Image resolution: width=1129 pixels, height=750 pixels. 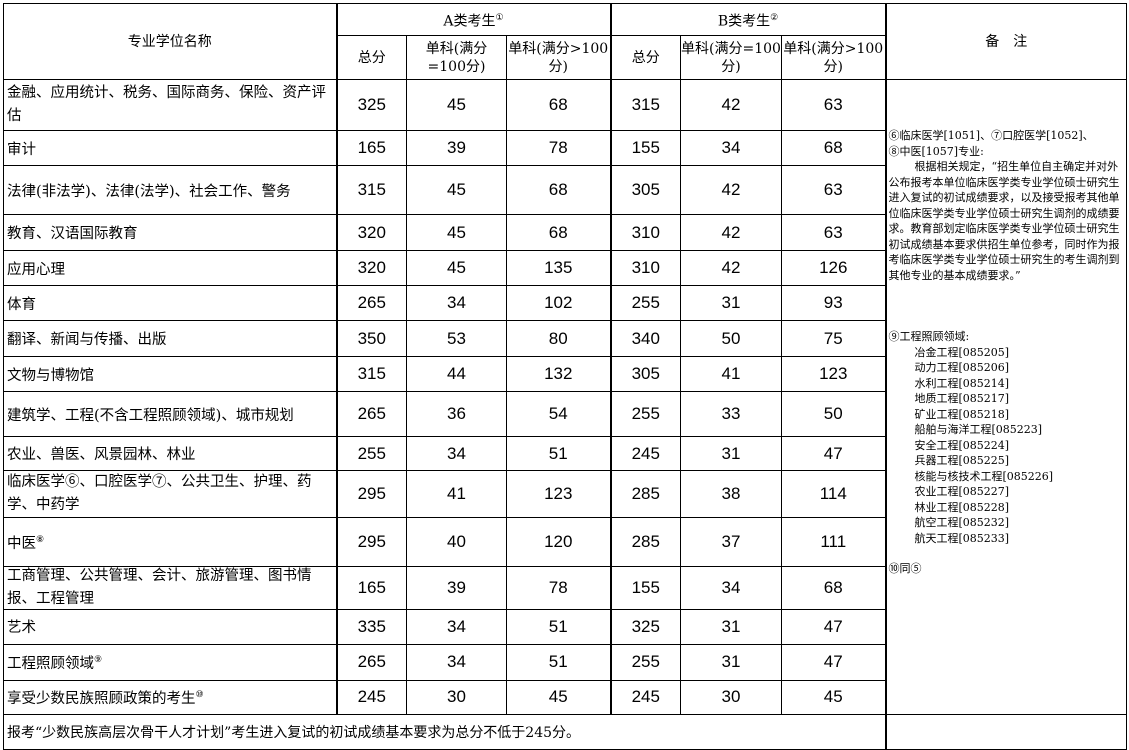 I want to click on score-a-single-gt100: 120, so click(x=558, y=542).